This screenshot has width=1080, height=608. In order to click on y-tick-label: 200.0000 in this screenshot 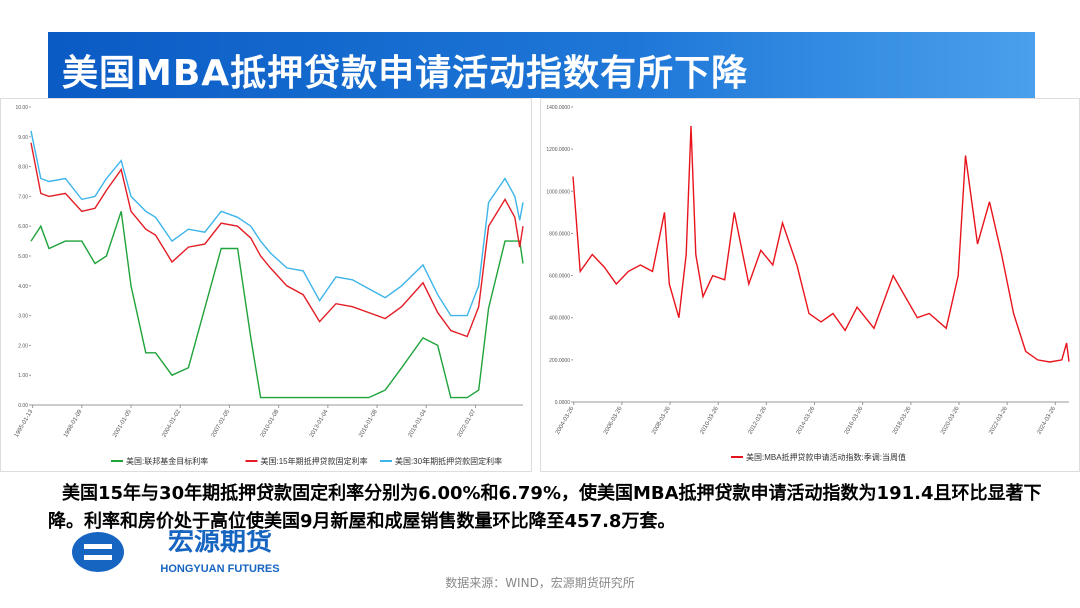, I will do `click(559, 361)`.